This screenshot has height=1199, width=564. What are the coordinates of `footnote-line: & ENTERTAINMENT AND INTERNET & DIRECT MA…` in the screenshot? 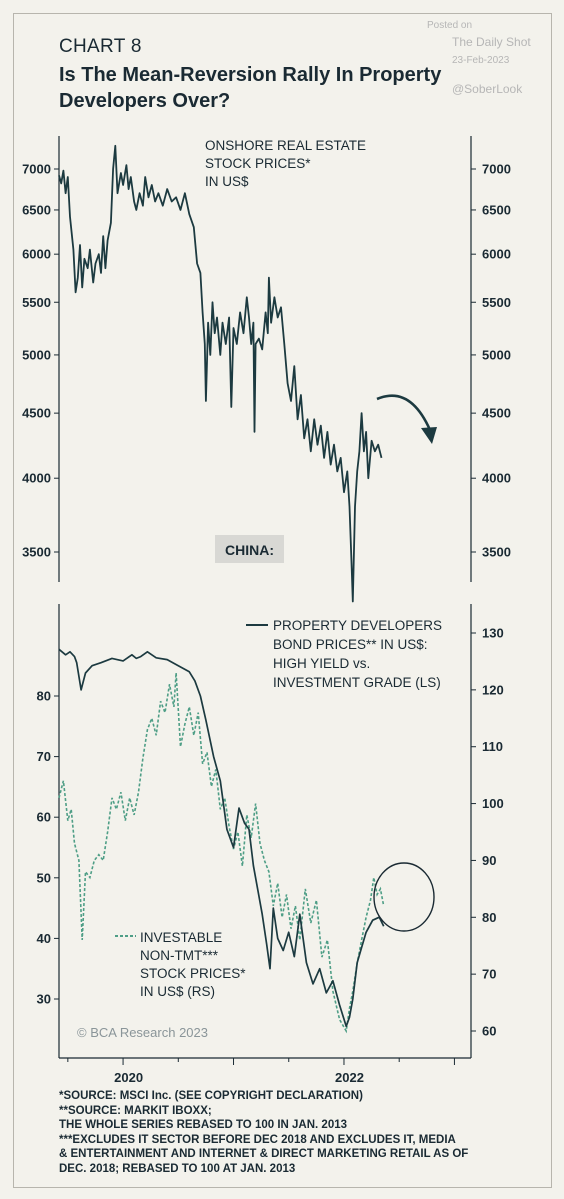 It's located at (264, 1154).